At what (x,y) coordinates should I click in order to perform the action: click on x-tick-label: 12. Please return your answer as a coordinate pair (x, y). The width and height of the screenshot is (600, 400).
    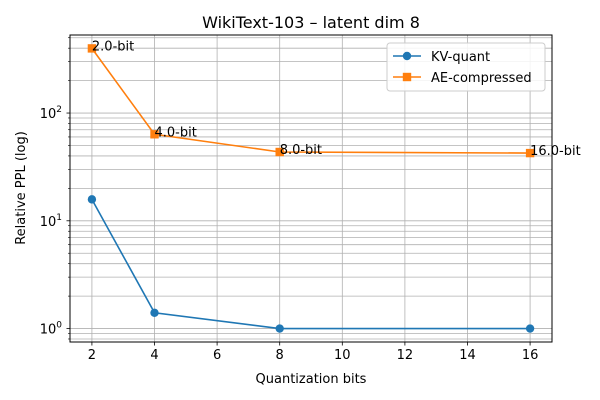
    Looking at the image, I should click on (405, 355).